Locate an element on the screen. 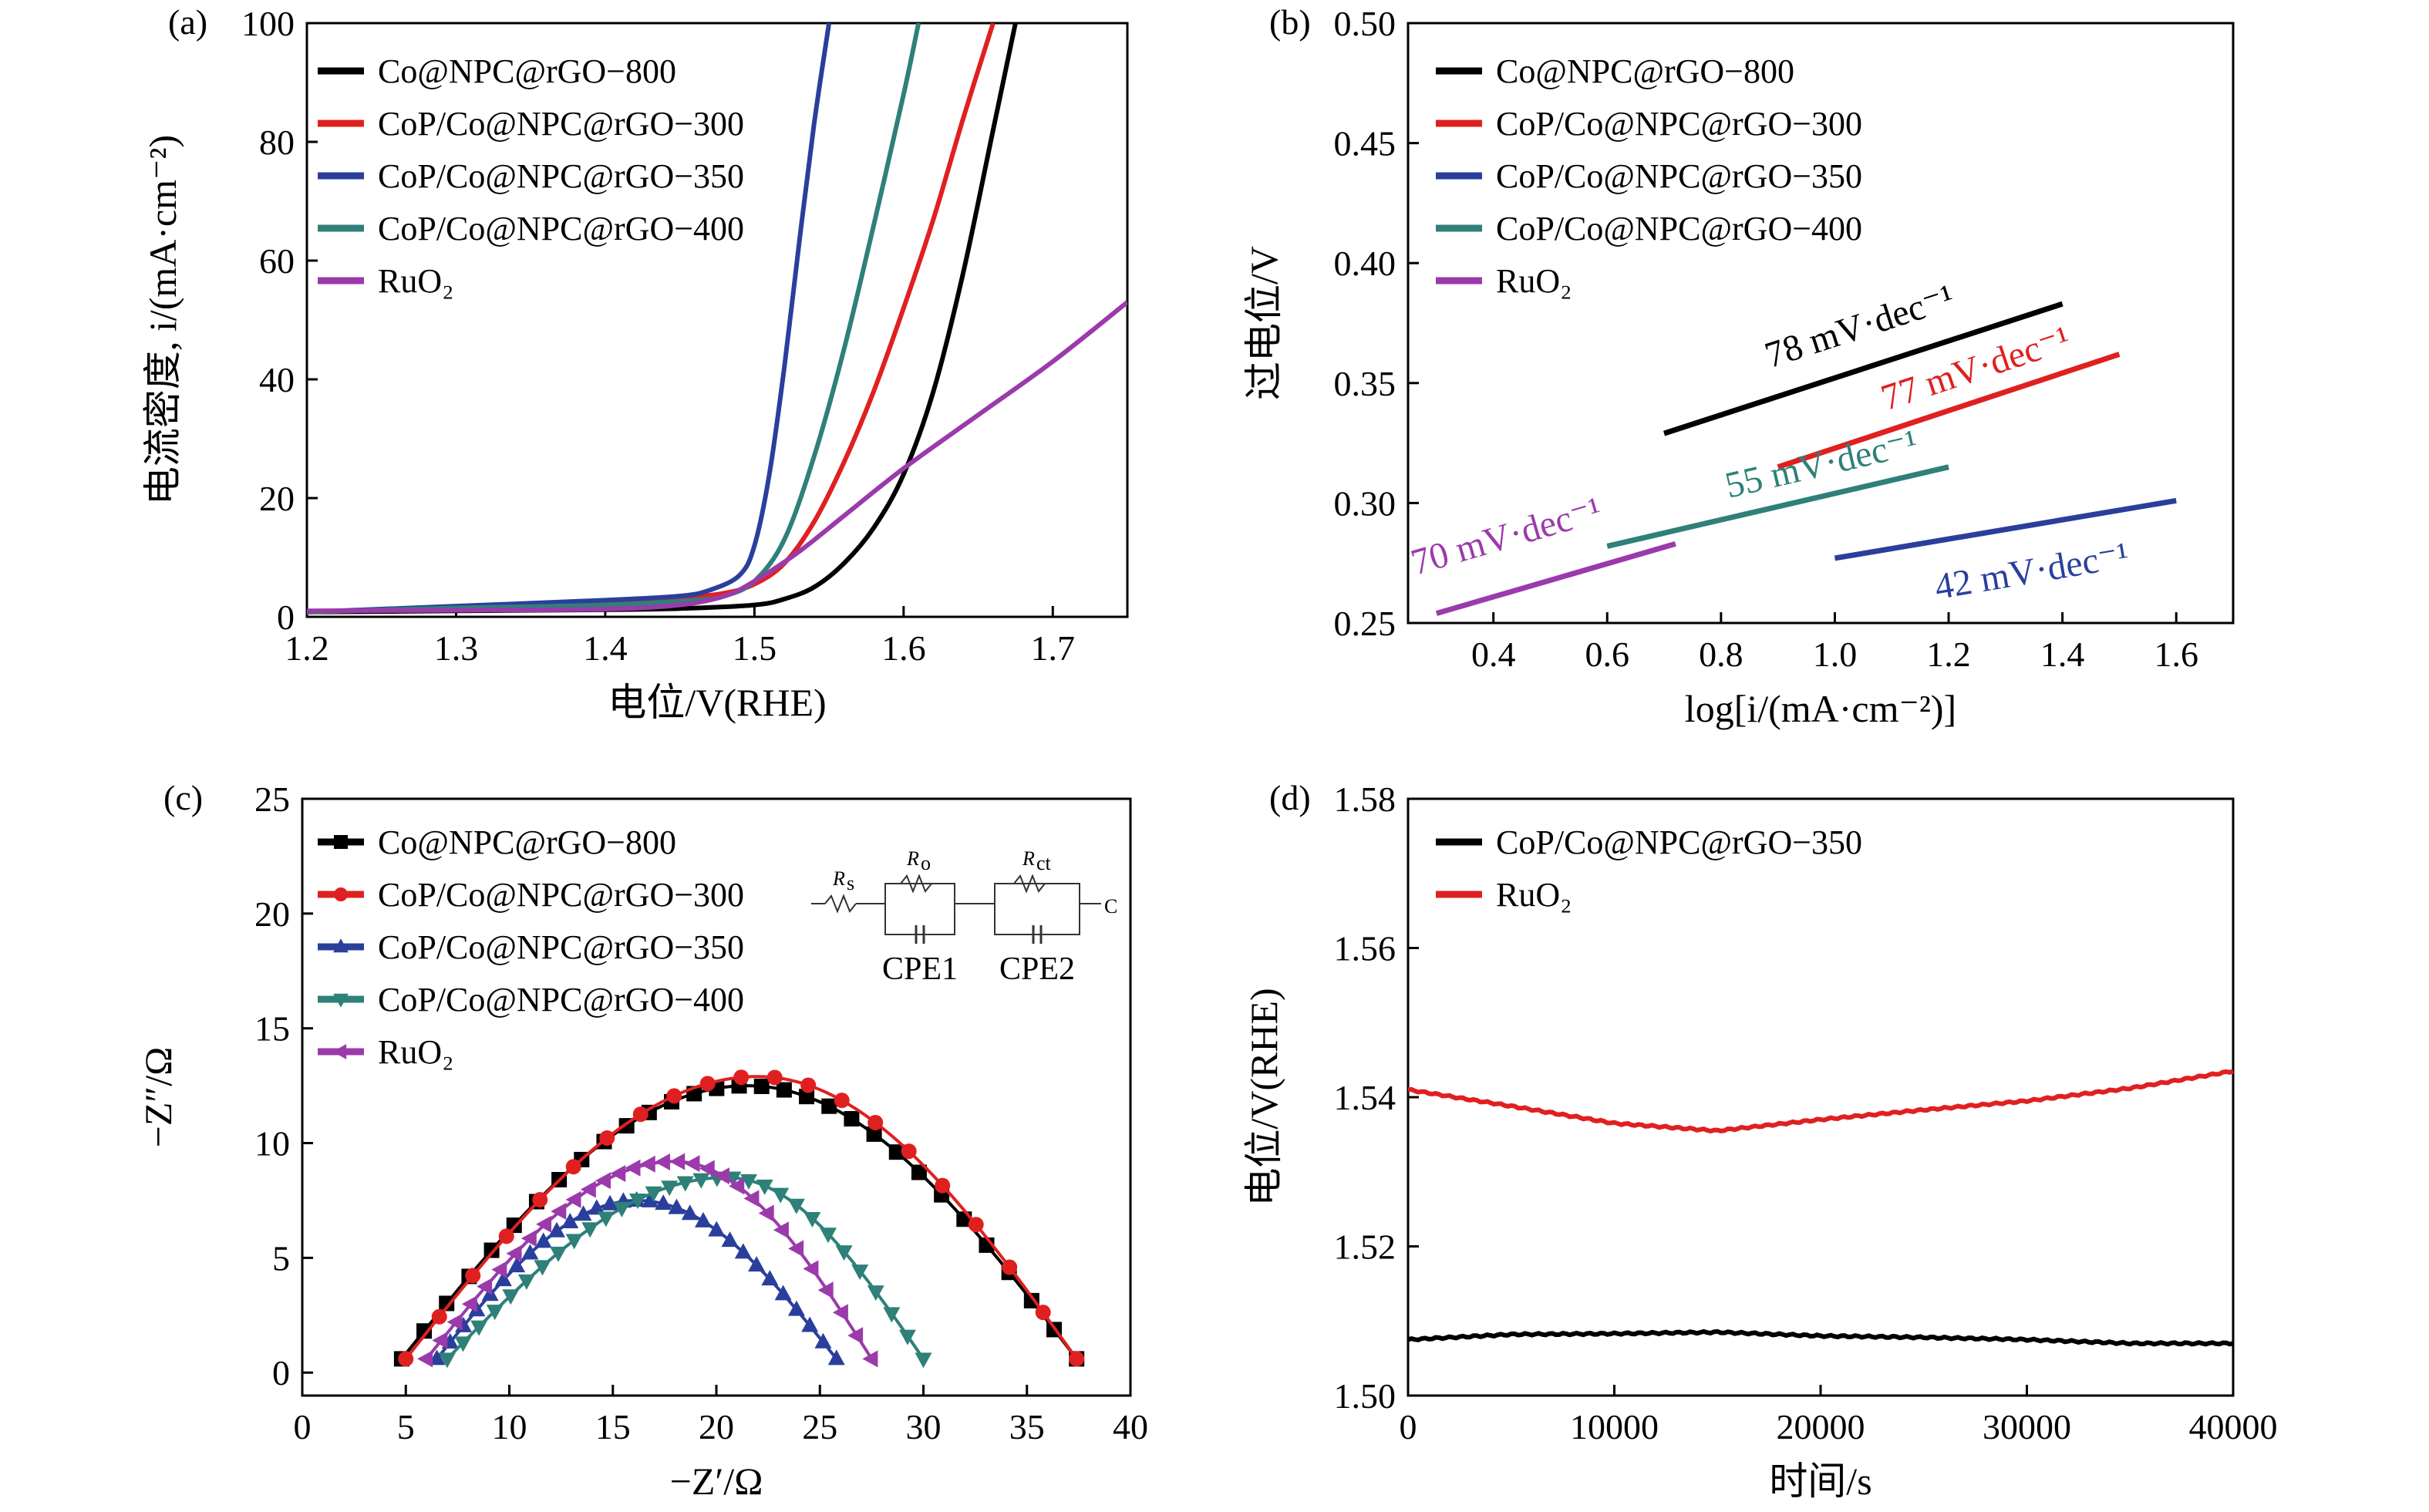 The width and height of the screenshot is (2429, 1512). x-tick-label: 15 is located at coordinates (613, 1426).